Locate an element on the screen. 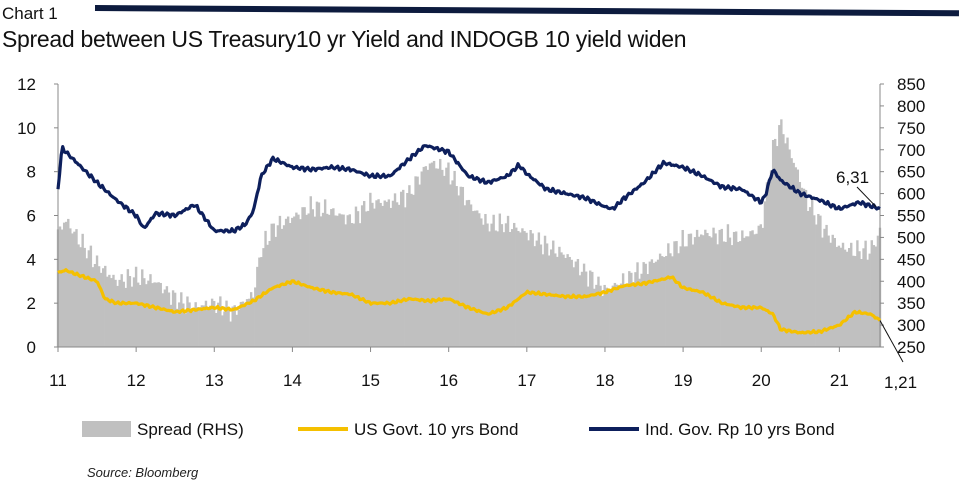  right-tick-label: 300 is located at coordinates (911, 325).